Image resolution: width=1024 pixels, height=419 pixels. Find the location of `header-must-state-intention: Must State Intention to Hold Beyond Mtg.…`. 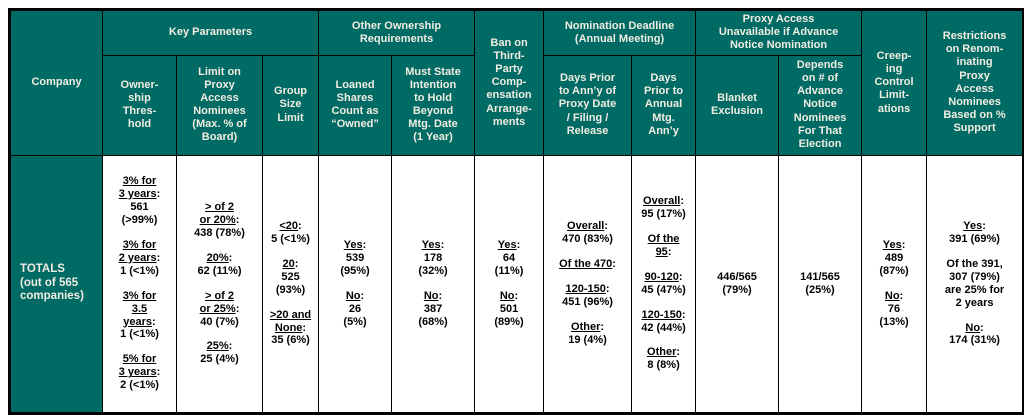

header-must-state-intention: Must State Intention to Hold Beyond Mtg.… is located at coordinates (433, 105).